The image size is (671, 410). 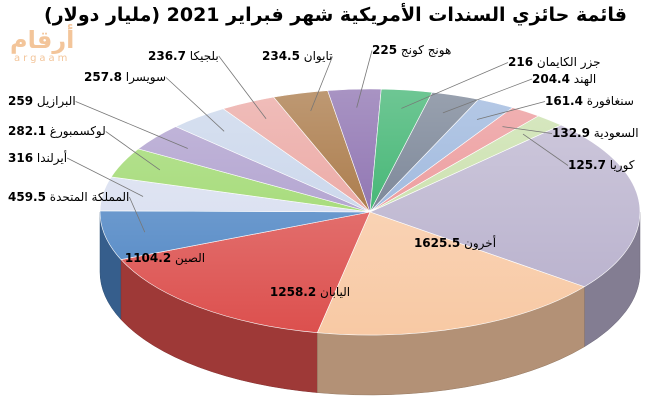 I want to click on slice-label: اليابان 1258.2, so click(x=310, y=292).